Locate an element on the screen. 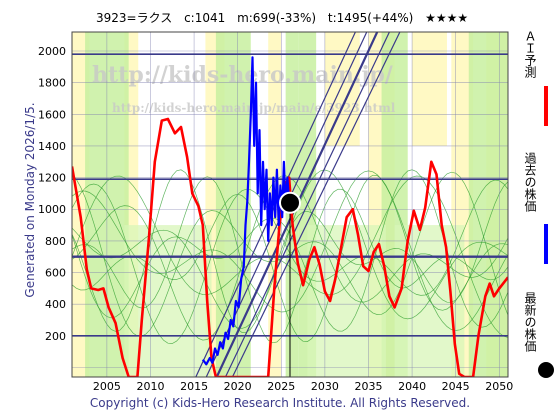 The image size is (560, 420). legend: ＡＩ予測 過去の株価 最新の株価 is located at coordinates (536, 205).